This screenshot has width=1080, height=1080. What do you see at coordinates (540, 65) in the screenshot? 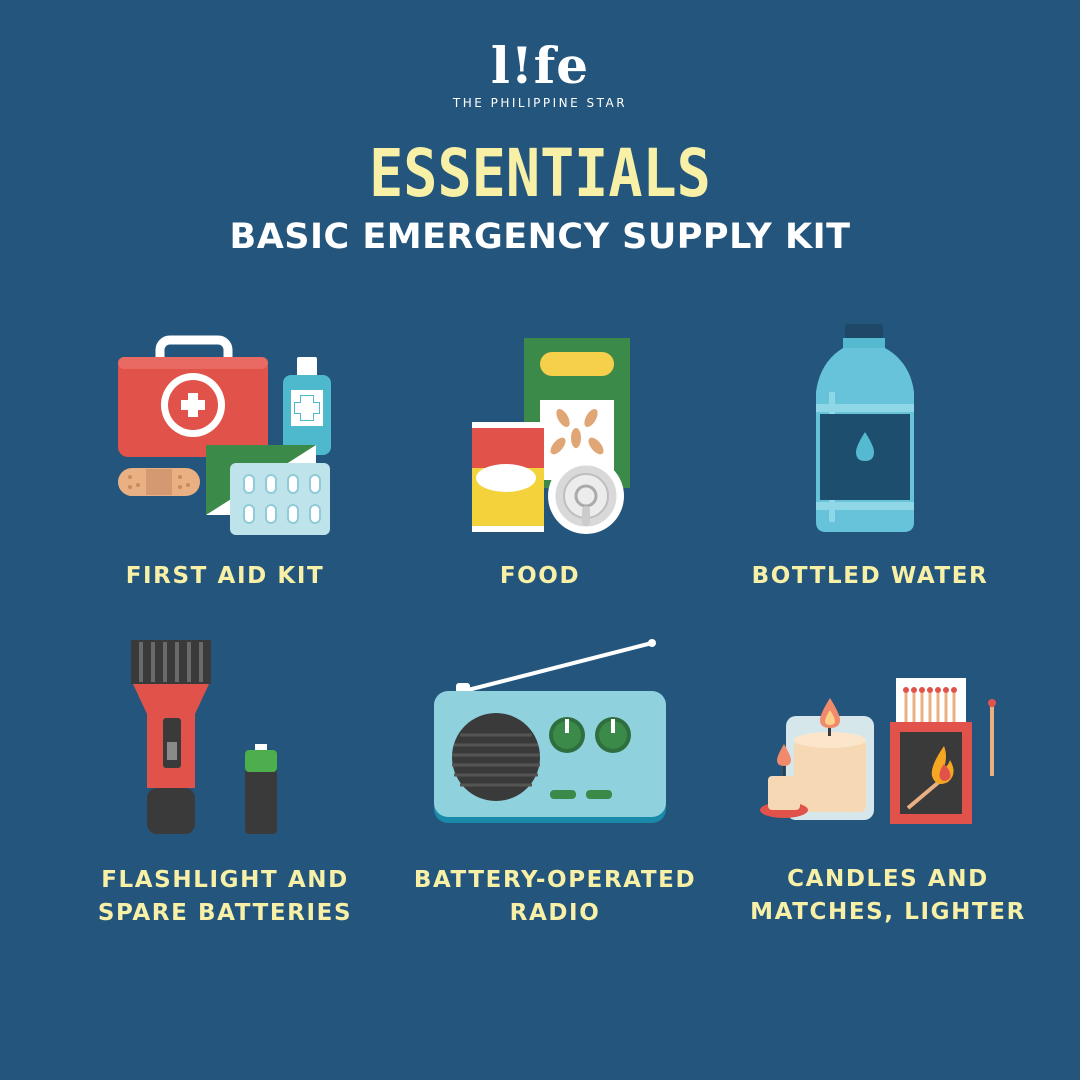
I see `brand-logo: l!fe` at bounding box center [540, 65].